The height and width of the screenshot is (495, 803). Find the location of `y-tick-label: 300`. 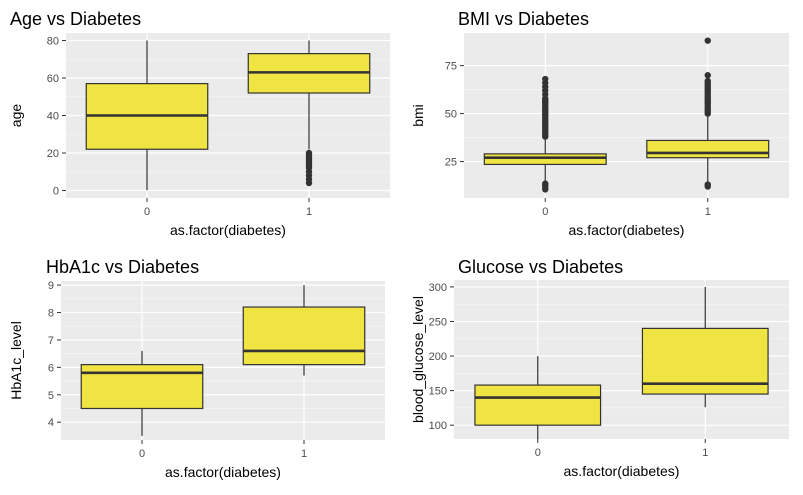

y-tick-label: 300 is located at coordinates (438, 288).